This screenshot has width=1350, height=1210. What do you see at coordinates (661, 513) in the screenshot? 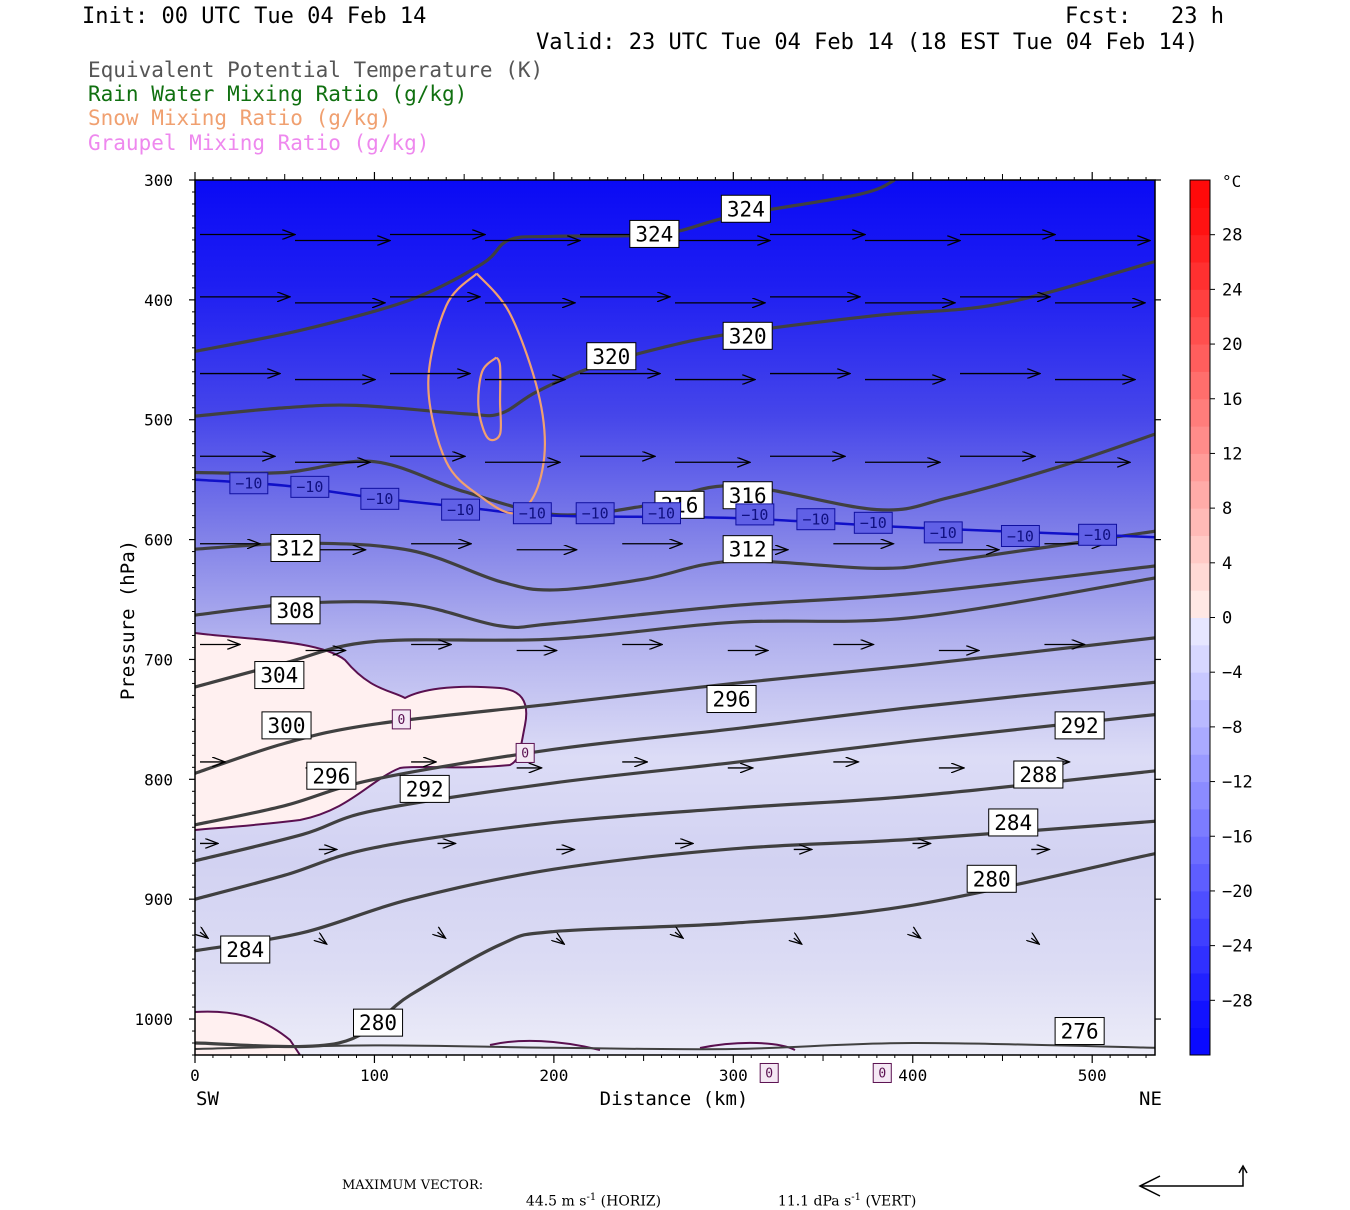
I see `isotherm-minus10-label-6: −10` at bounding box center [661, 513].